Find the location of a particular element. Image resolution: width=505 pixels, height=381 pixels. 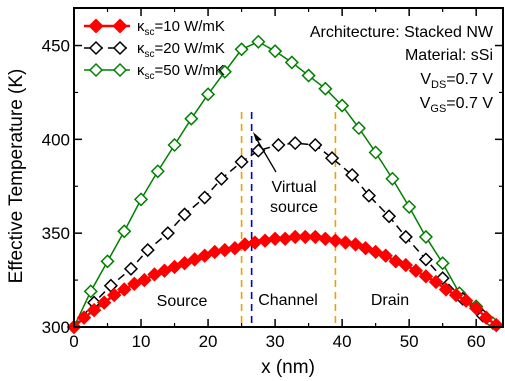

architecture-label: Architecture: Stacked NW is located at coordinates (402, 32).